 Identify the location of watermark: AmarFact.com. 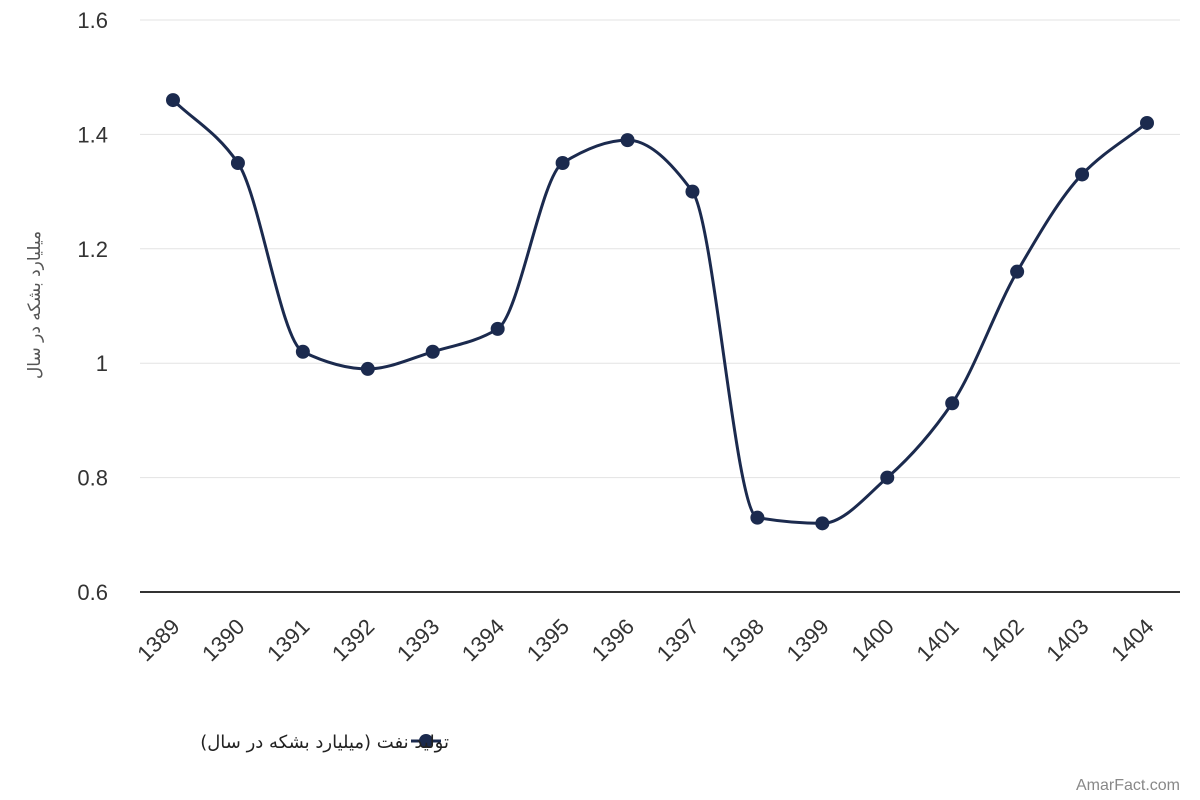
(1128, 785).